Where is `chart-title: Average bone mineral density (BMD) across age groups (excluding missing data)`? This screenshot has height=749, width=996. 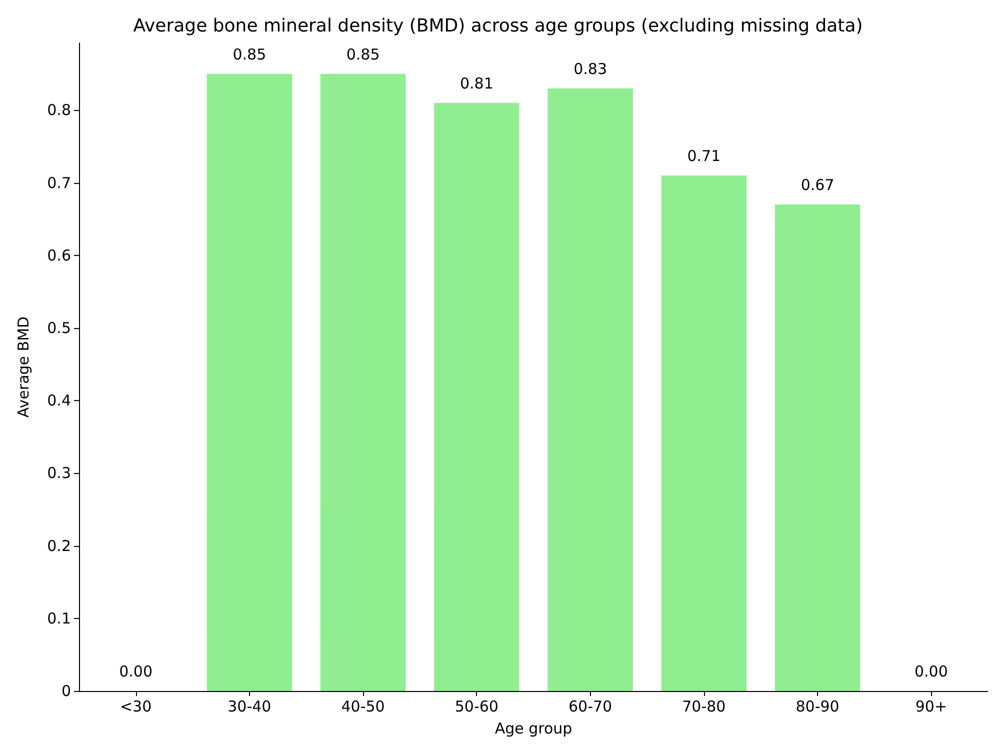 chart-title: Average bone mineral density (BMD) across age groups (excluding missing data) is located at coordinates (498, 26).